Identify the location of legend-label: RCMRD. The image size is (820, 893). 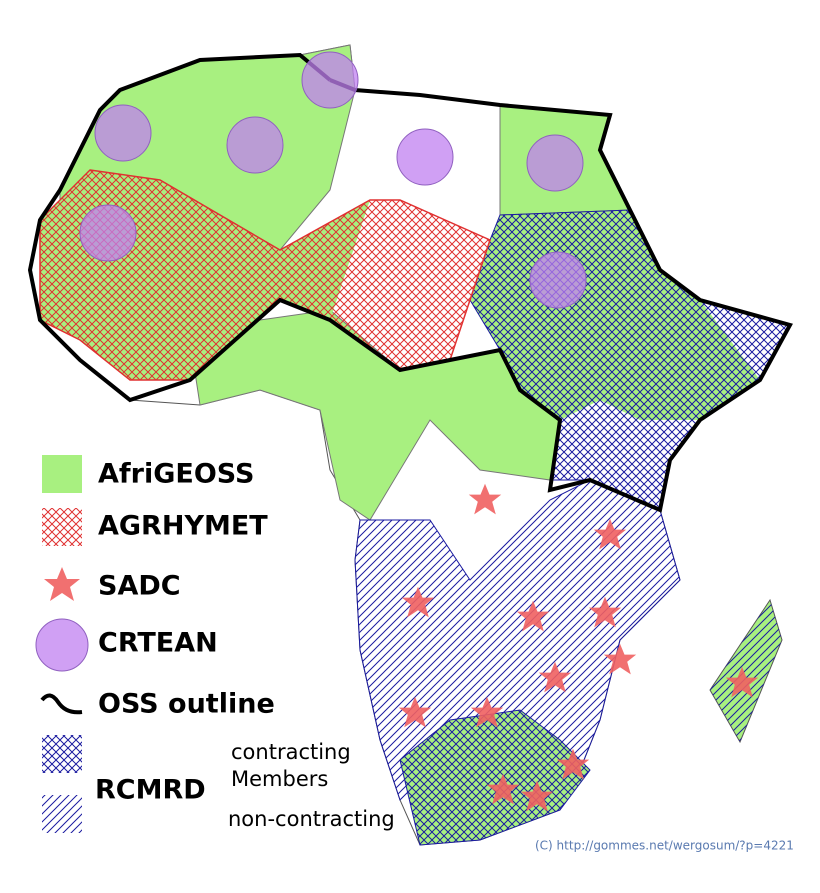
(150, 790).